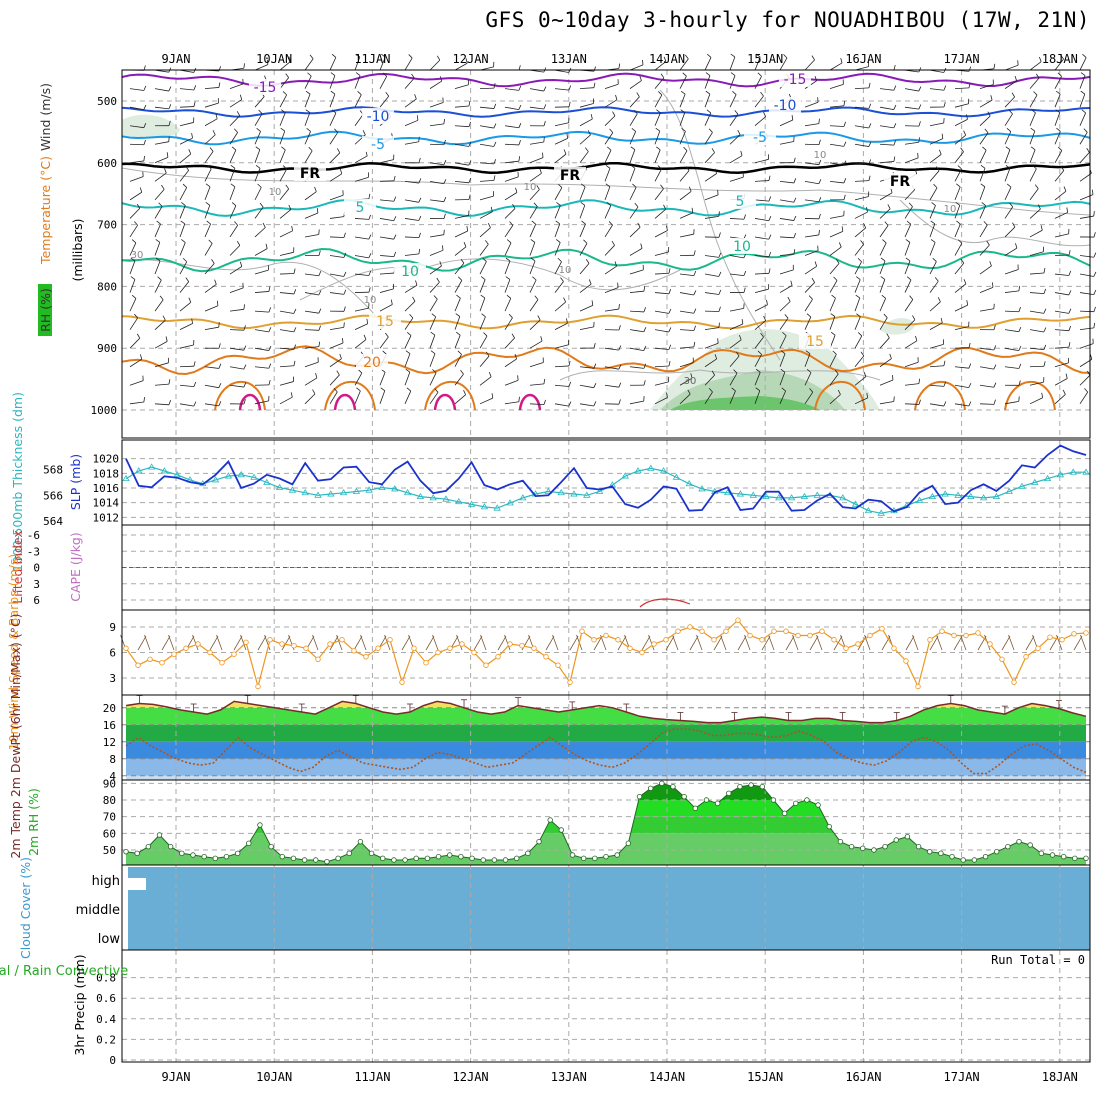  I want to click on cloud-gap, so click(137, 884).